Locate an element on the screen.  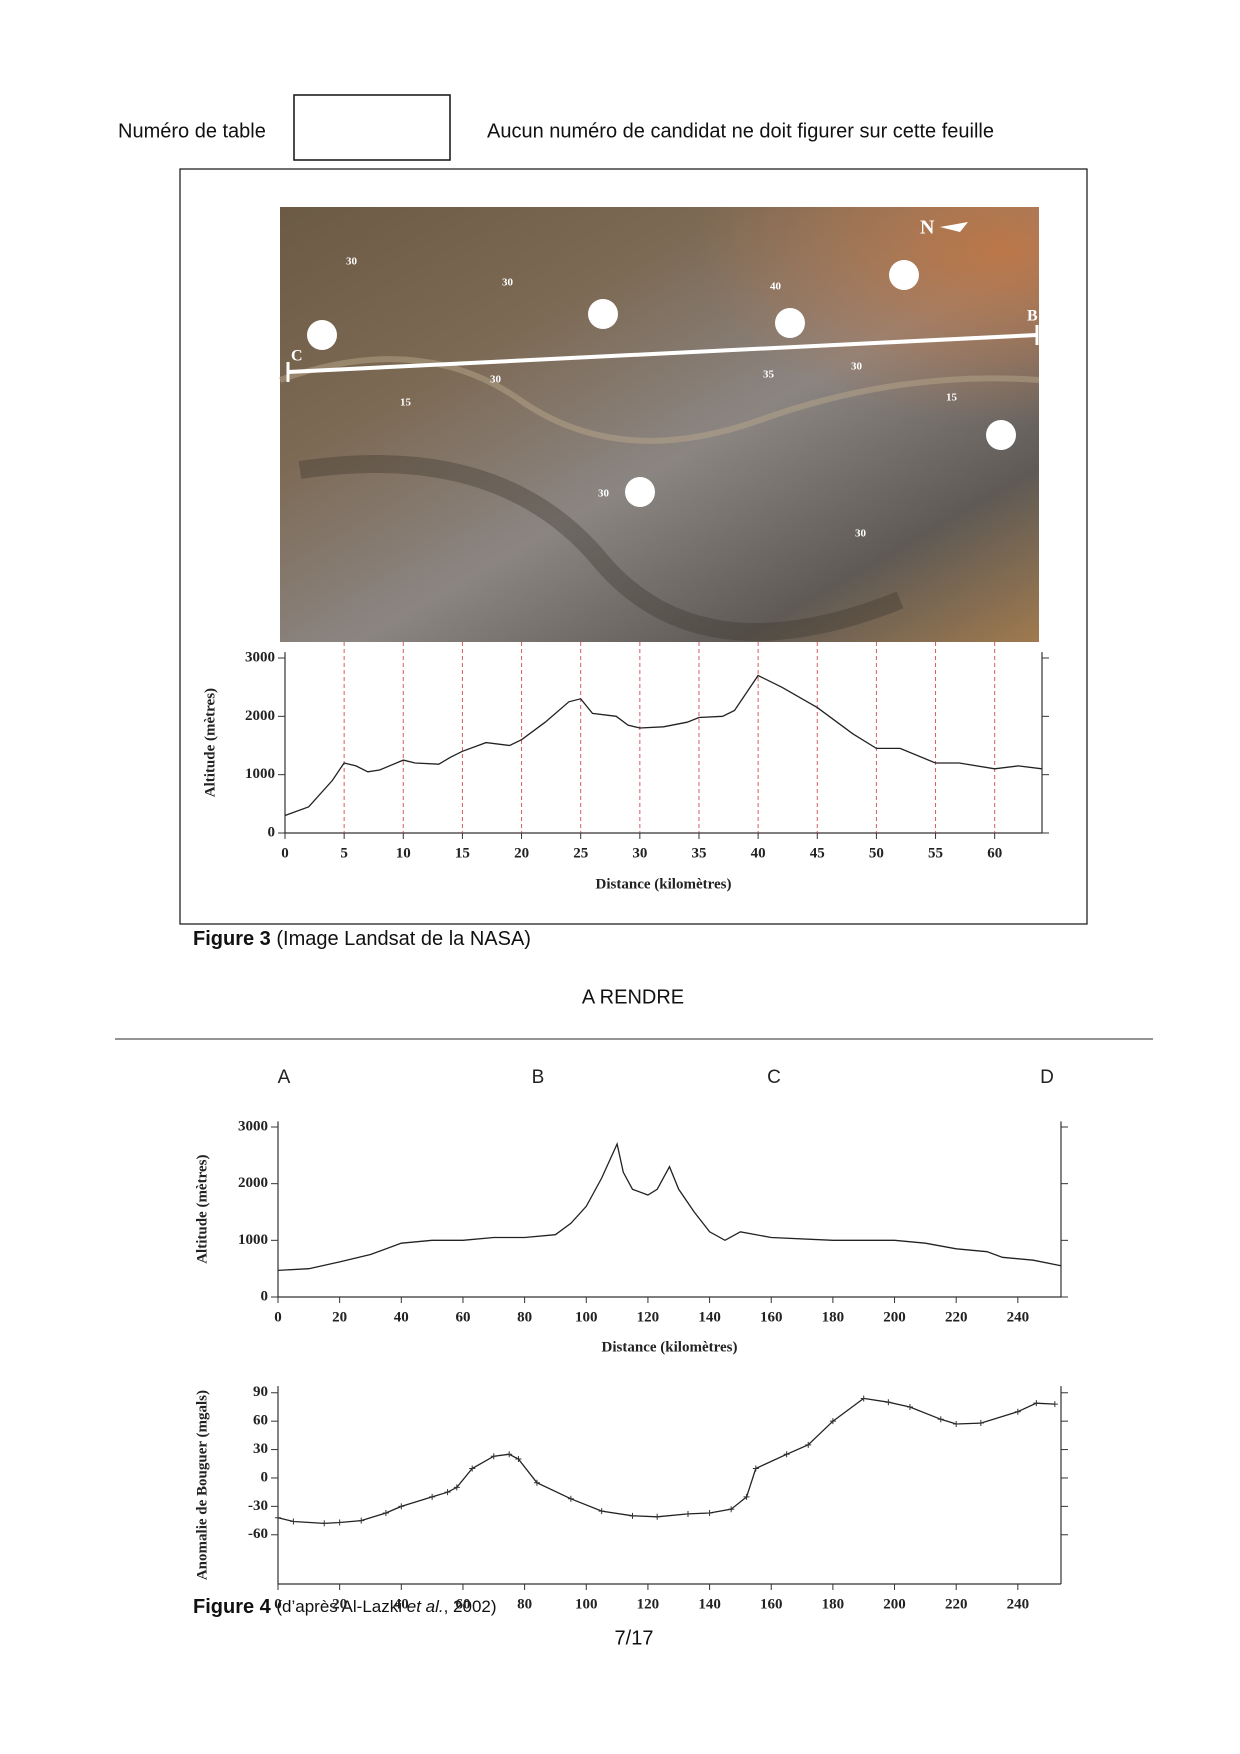
y-tick-label: 3000 is located at coordinates (260, 657).